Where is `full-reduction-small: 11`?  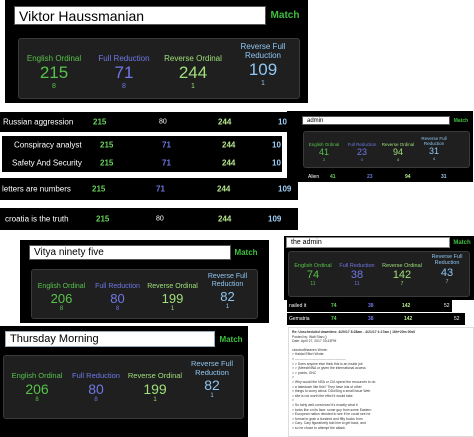 full-reduction-small: 11 is located at coordinates (357, 284).